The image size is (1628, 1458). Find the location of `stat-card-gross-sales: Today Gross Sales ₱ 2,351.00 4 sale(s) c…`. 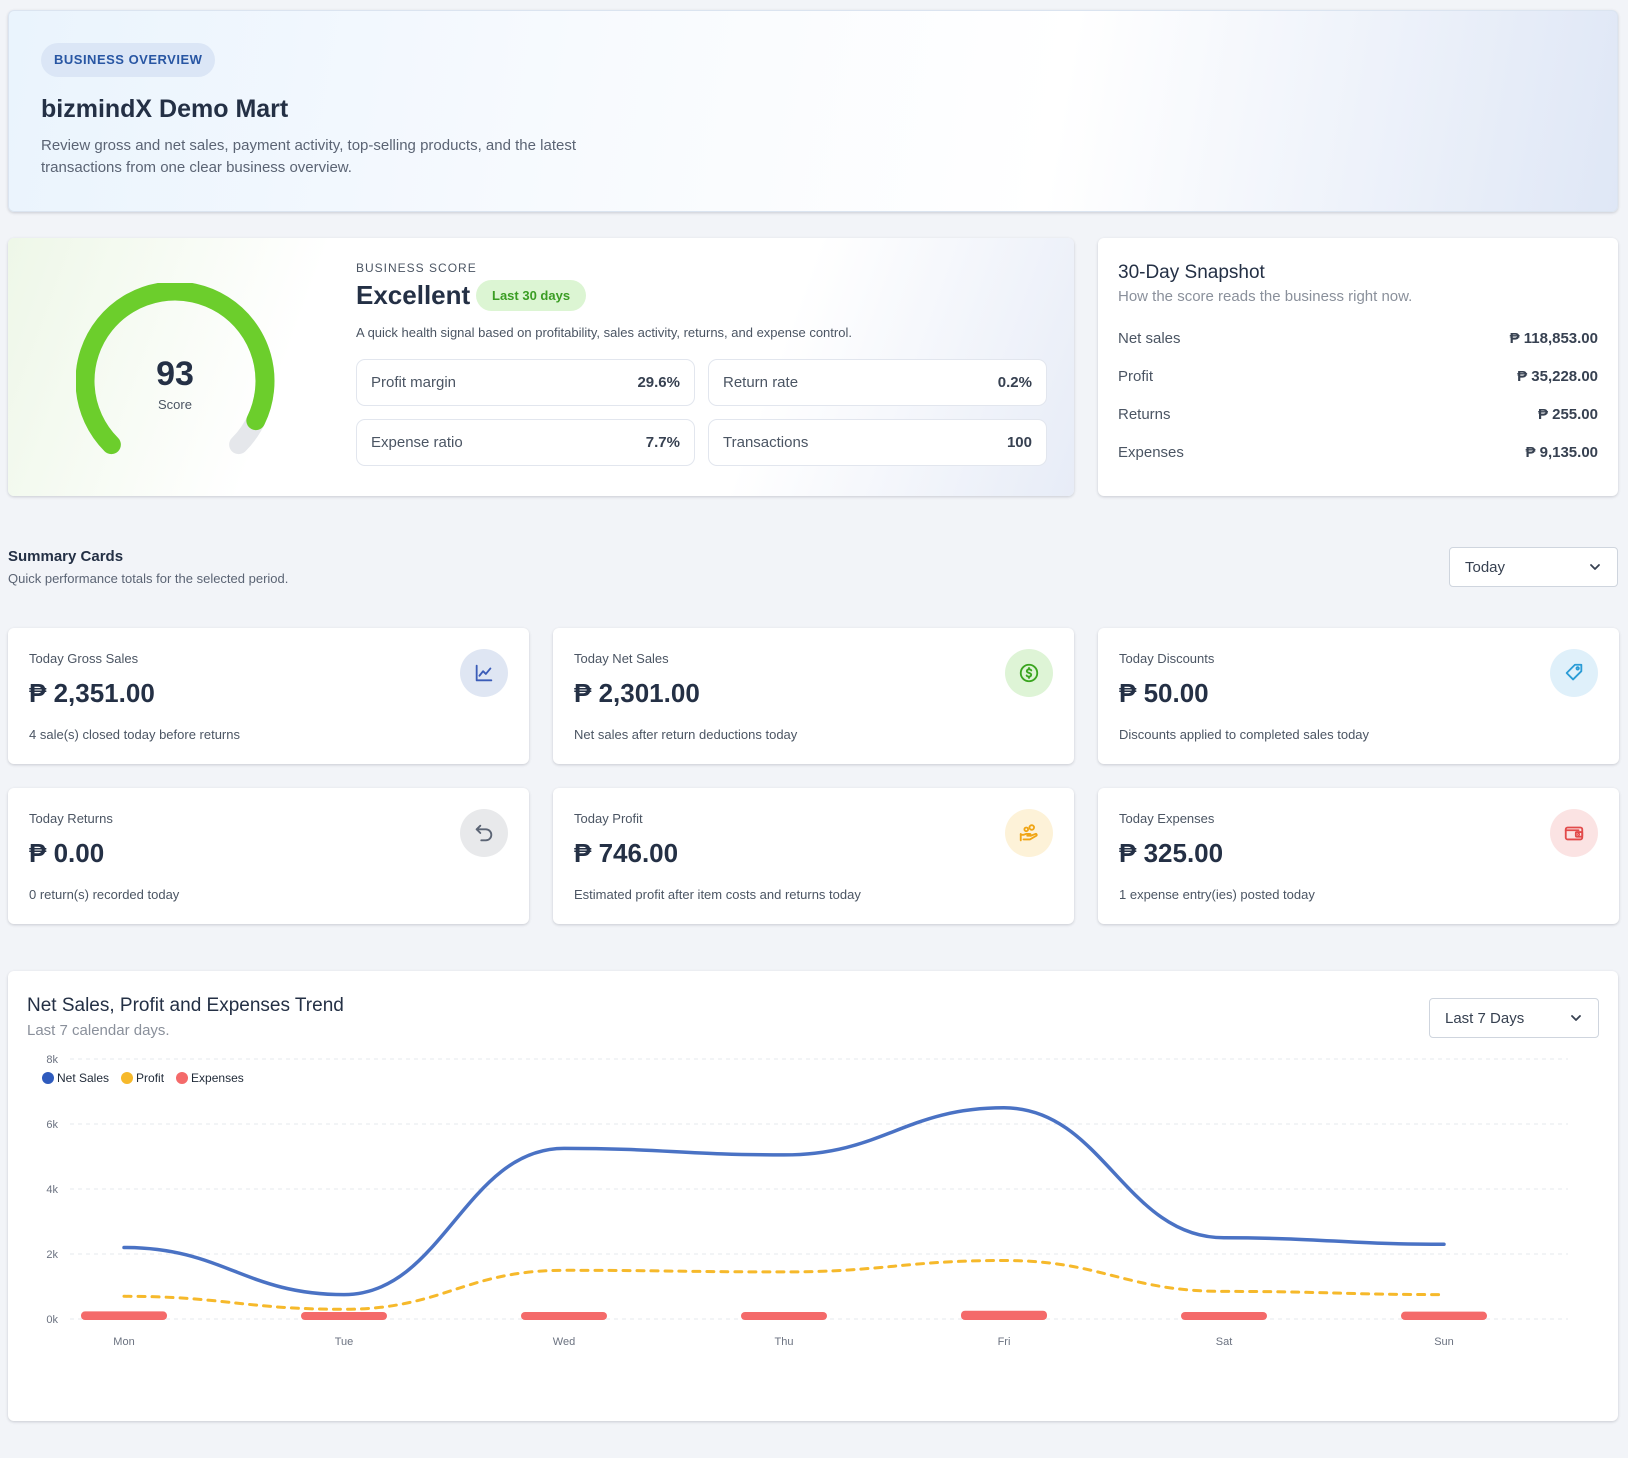

stat-card-gross-sales: Today Gross Sales ₱ 2,351.00 4 sale(s) c… is located at coordinates (268, 696).